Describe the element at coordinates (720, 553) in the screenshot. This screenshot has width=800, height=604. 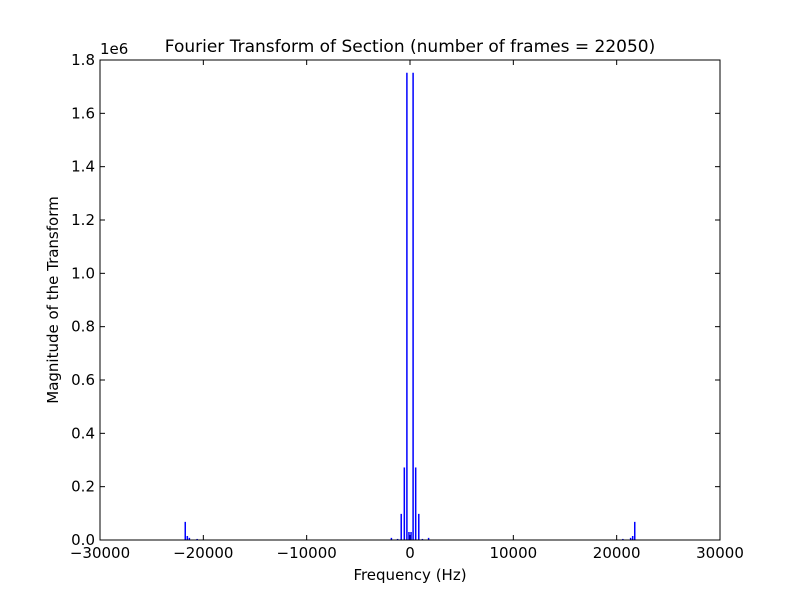
I see `x-tick-label: 30000` at that location.